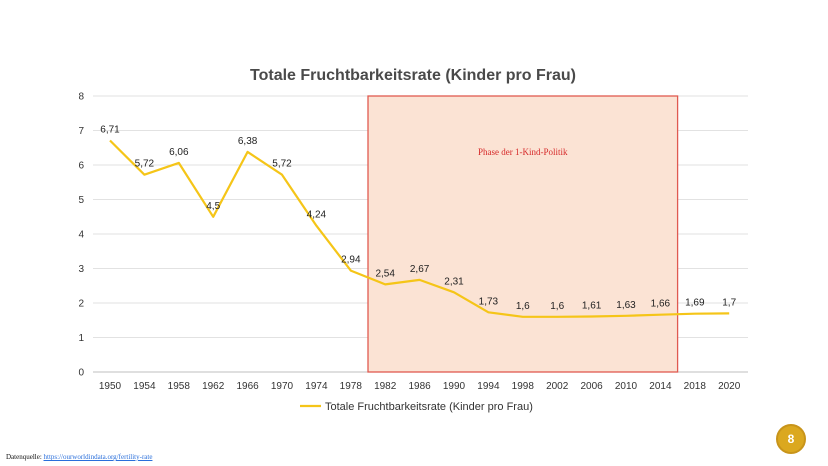 The width and height of the screenshot is (828, 466). What do you see at coordinates (626, 305) in the screenshot?
I see `data-label: 1,63` at bounding box center [626, 305].